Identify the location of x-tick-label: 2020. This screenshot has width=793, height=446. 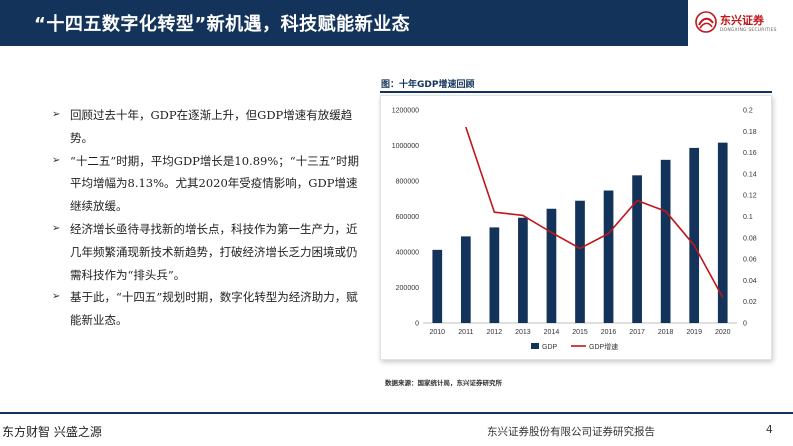
(723, 332).